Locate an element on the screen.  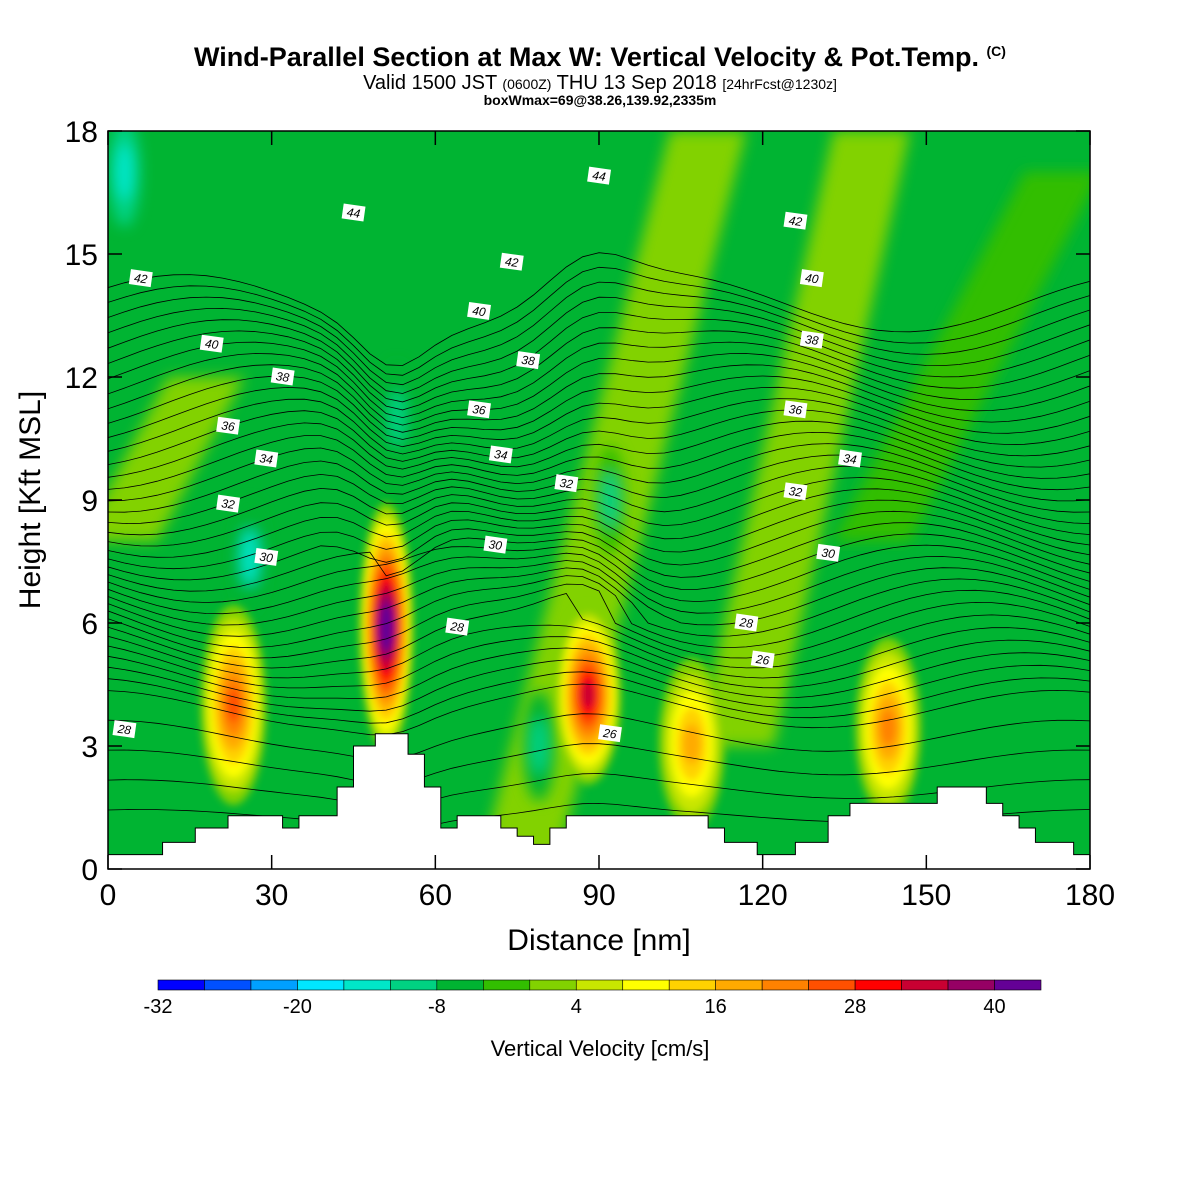
colorbar-tick-label: 16 is located at coordinates (716, 1007).